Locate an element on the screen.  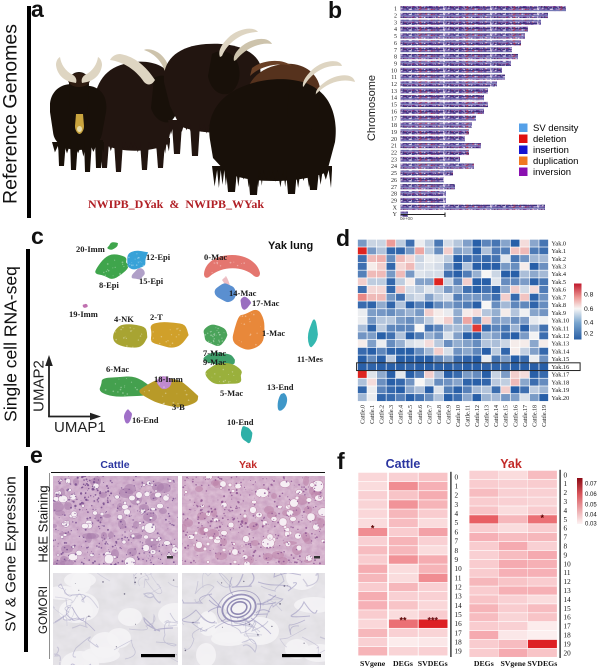
svg-text: 0.2 is located at coordinates (589, 334).